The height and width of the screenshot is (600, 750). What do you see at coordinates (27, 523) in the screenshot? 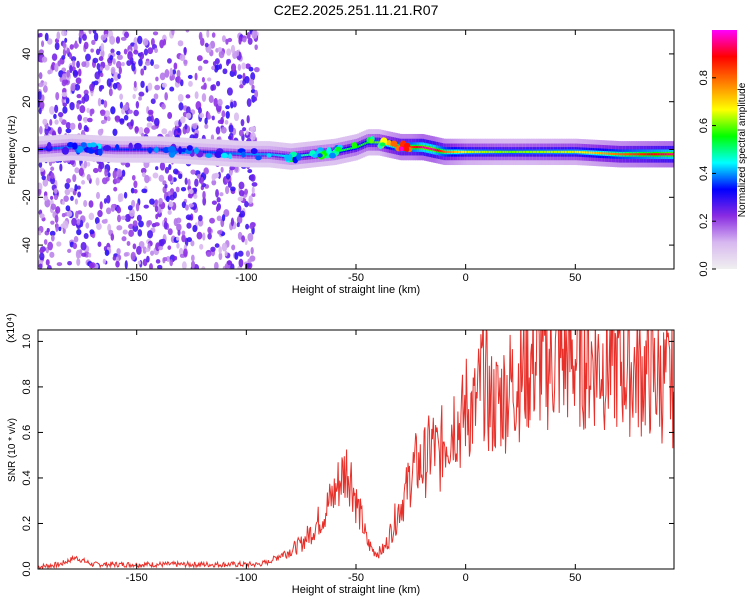
I see `y-tick-label: 0.2` at bounding box center [27, 523].